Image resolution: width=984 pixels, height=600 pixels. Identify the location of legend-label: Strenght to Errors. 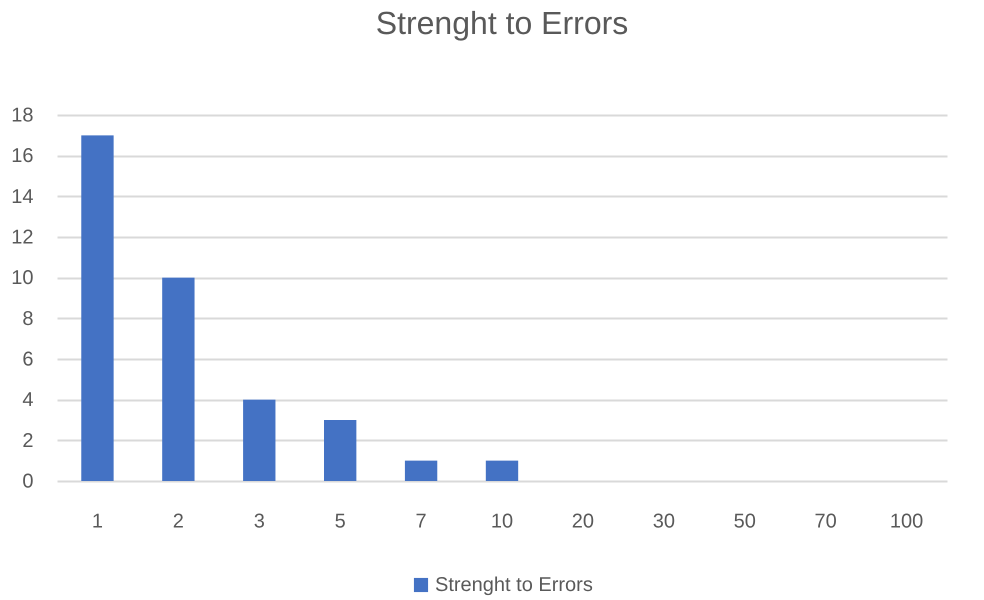
(514, 585).